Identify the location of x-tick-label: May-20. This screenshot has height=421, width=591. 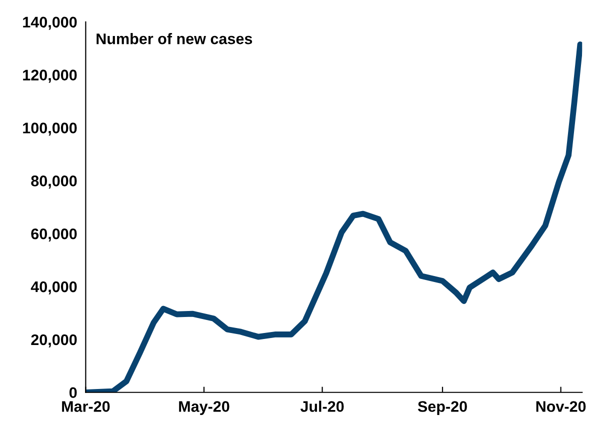
(204, 408).